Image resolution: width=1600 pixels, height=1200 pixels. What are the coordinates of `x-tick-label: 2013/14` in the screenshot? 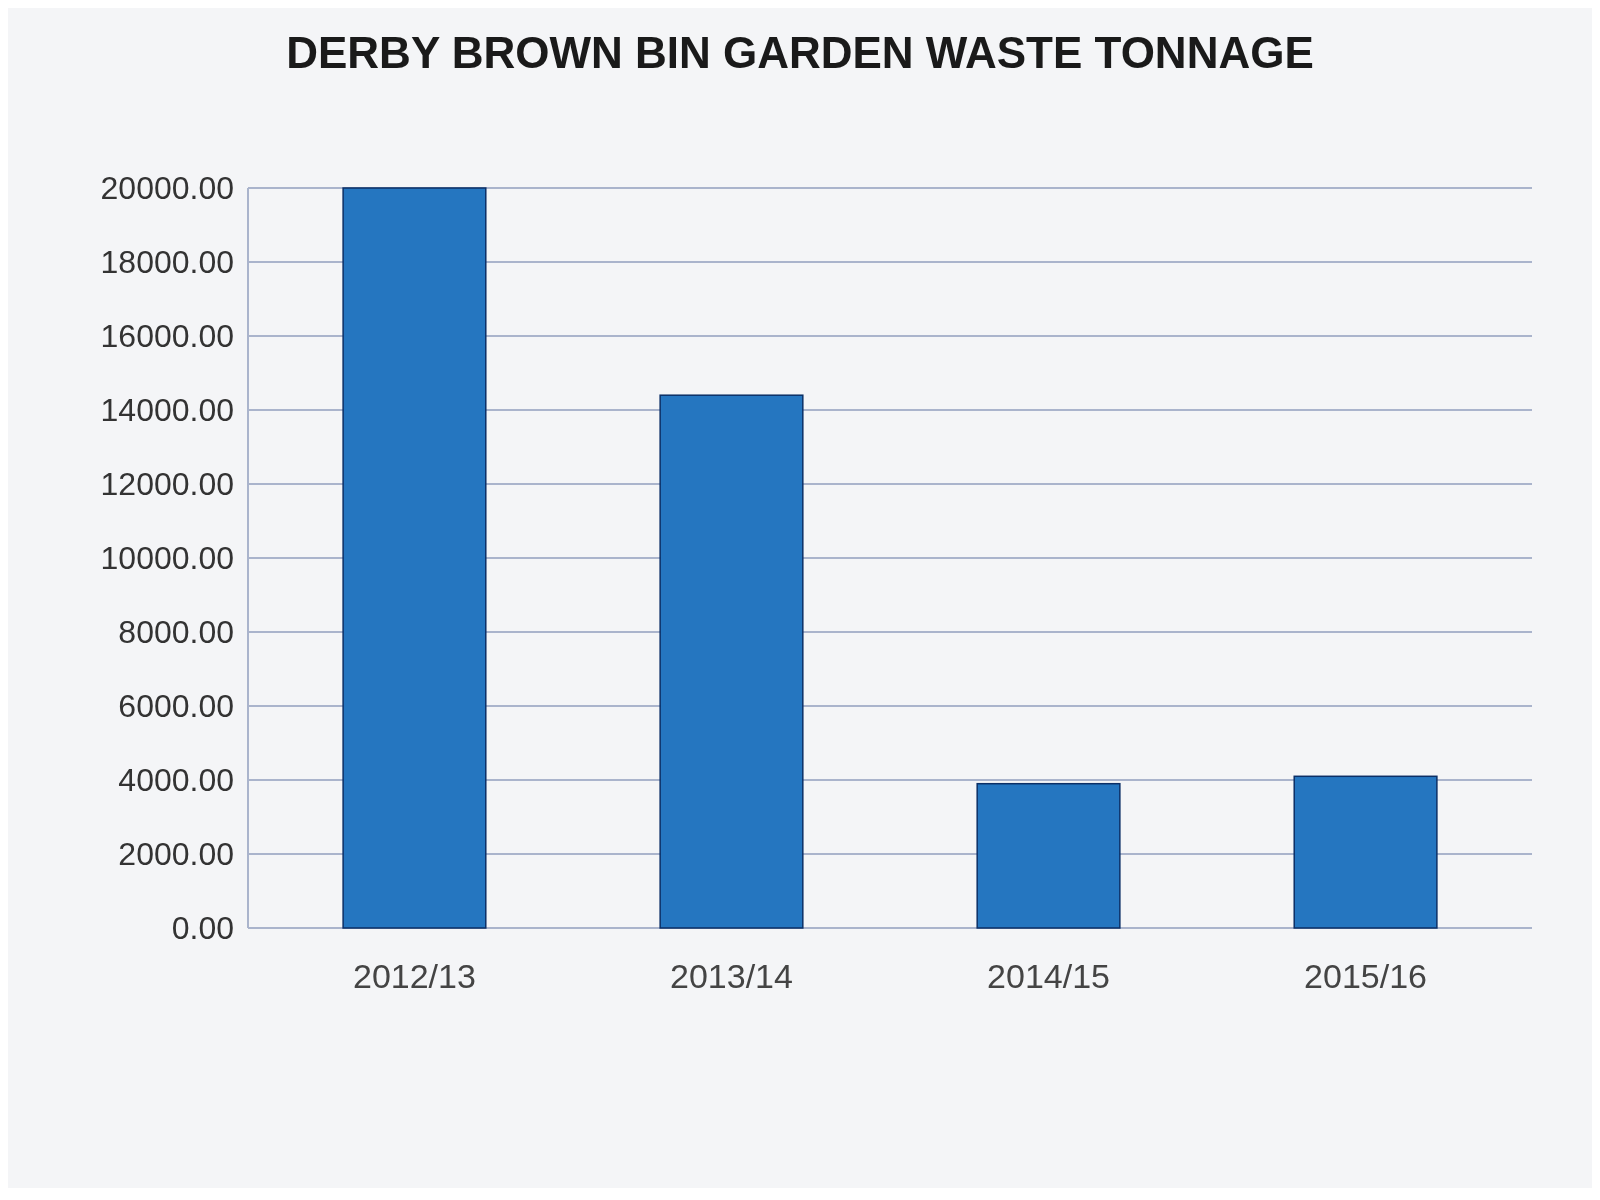 It's located at (731, 976).